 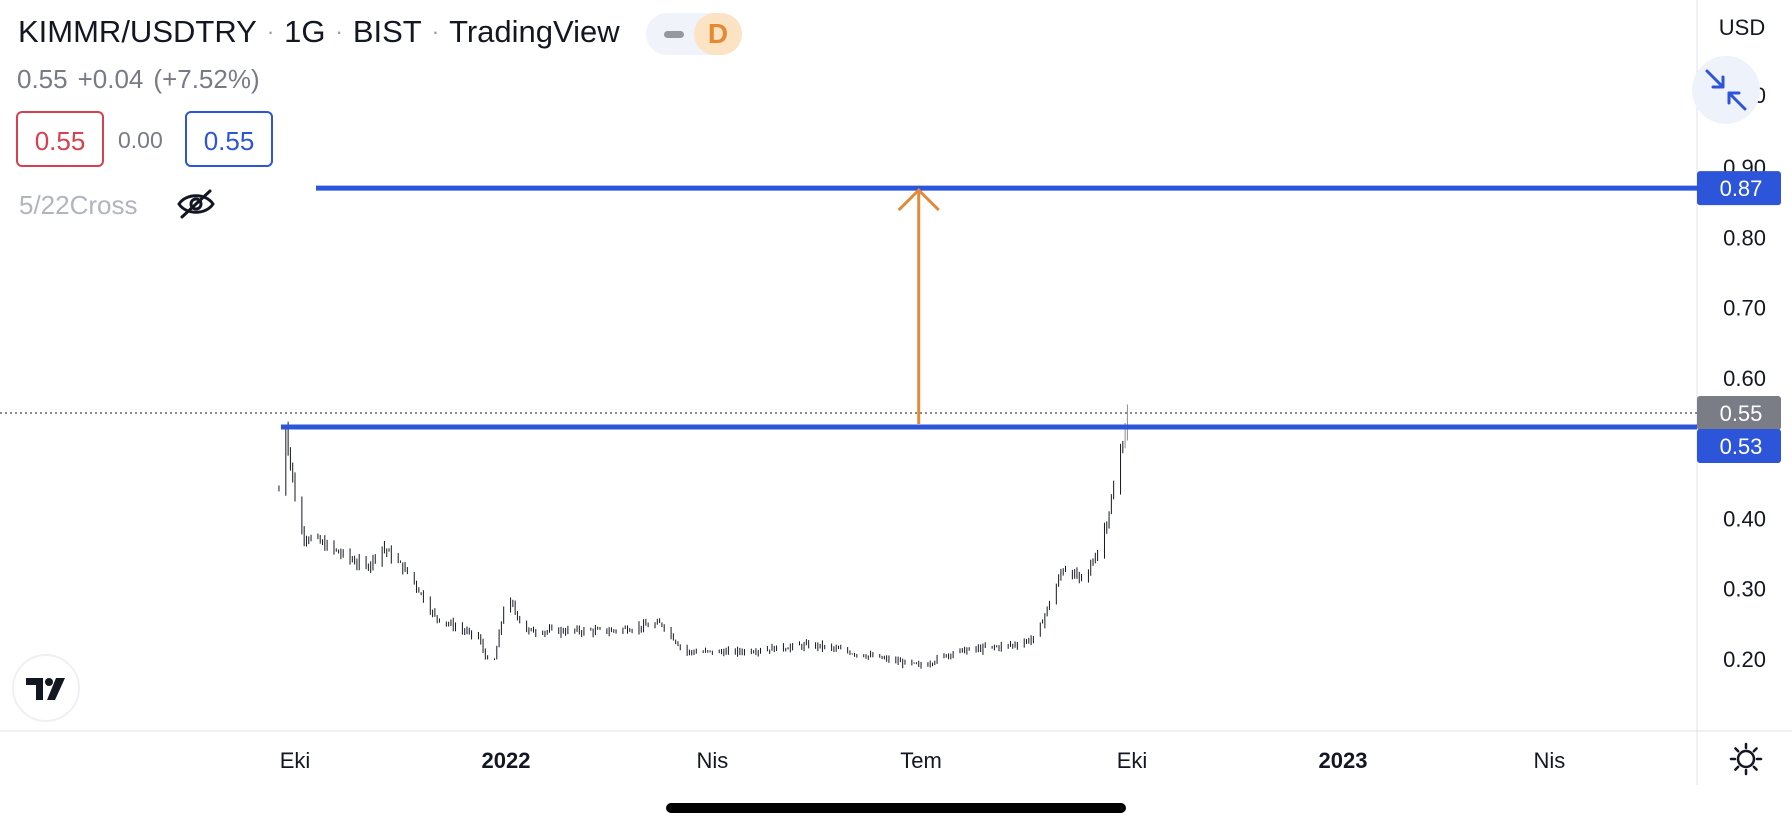 I want to click on tradingview-logo-icon, so click(x=45, y=689).